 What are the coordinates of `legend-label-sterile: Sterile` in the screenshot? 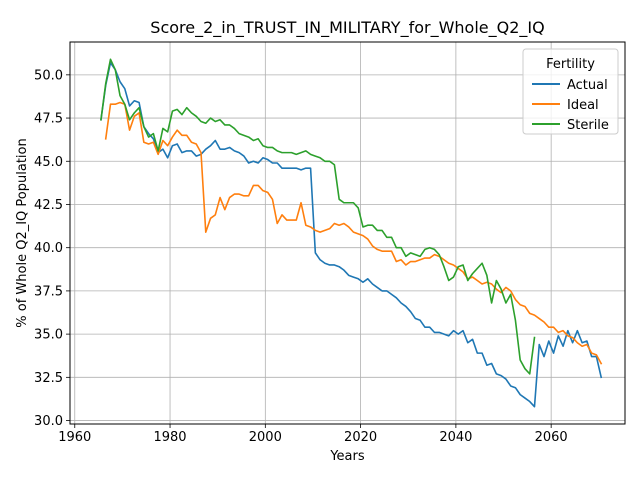 It's located at (588, 125).